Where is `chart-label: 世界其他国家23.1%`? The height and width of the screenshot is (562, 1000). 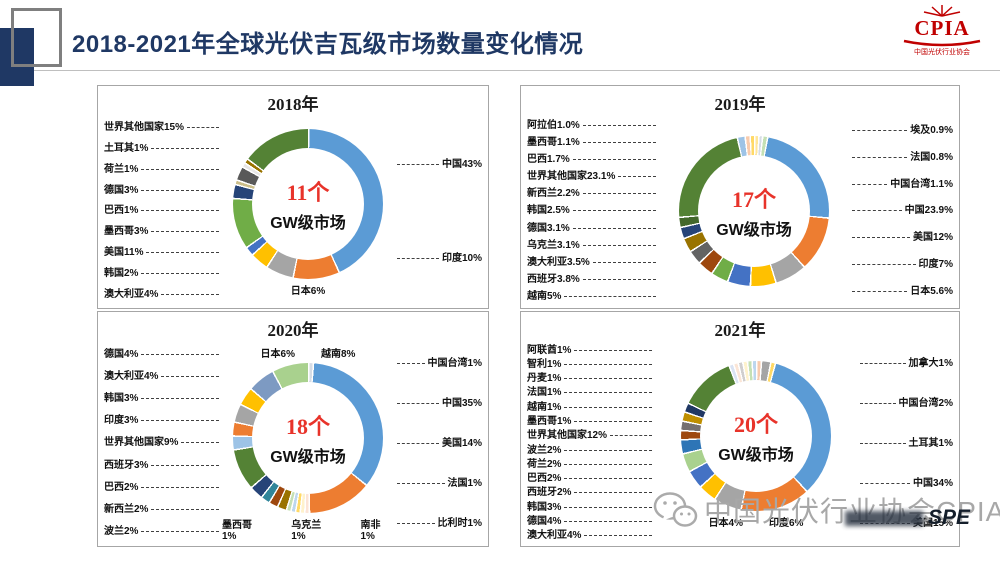
chart-label: 世界其他国家23.1% is located at coordinates (593, 176).